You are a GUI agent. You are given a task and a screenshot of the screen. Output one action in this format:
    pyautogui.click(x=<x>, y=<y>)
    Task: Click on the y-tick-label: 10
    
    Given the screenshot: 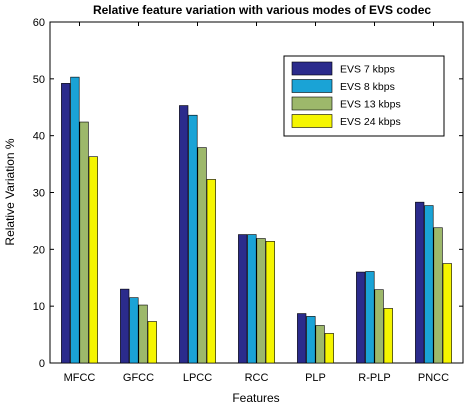 What is the action you would take?
    pyautogui.click(x=39, y=307)
    